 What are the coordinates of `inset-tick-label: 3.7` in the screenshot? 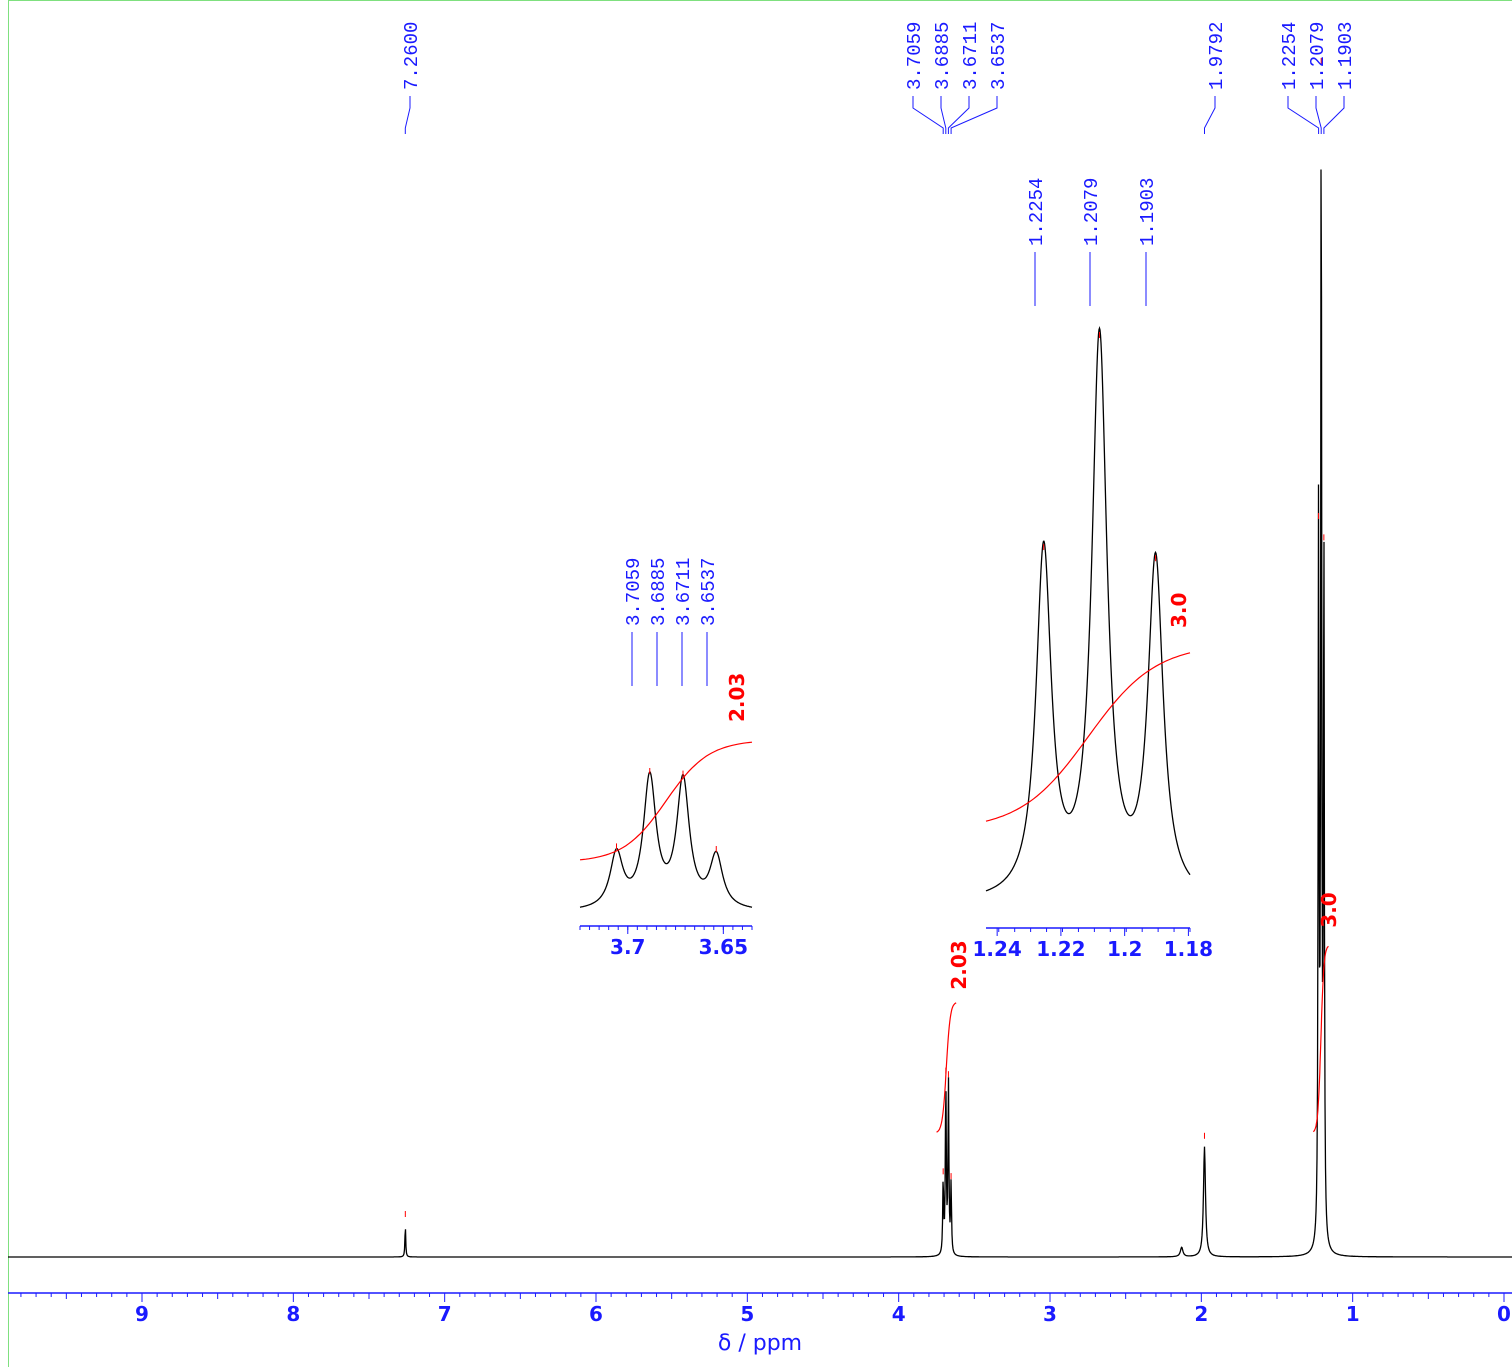 It's located at (627, 947).